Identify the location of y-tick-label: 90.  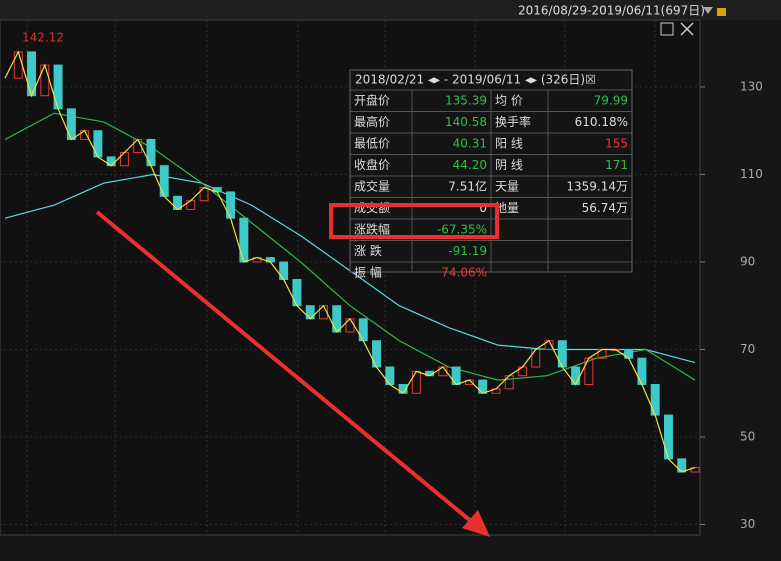
(747, 261).